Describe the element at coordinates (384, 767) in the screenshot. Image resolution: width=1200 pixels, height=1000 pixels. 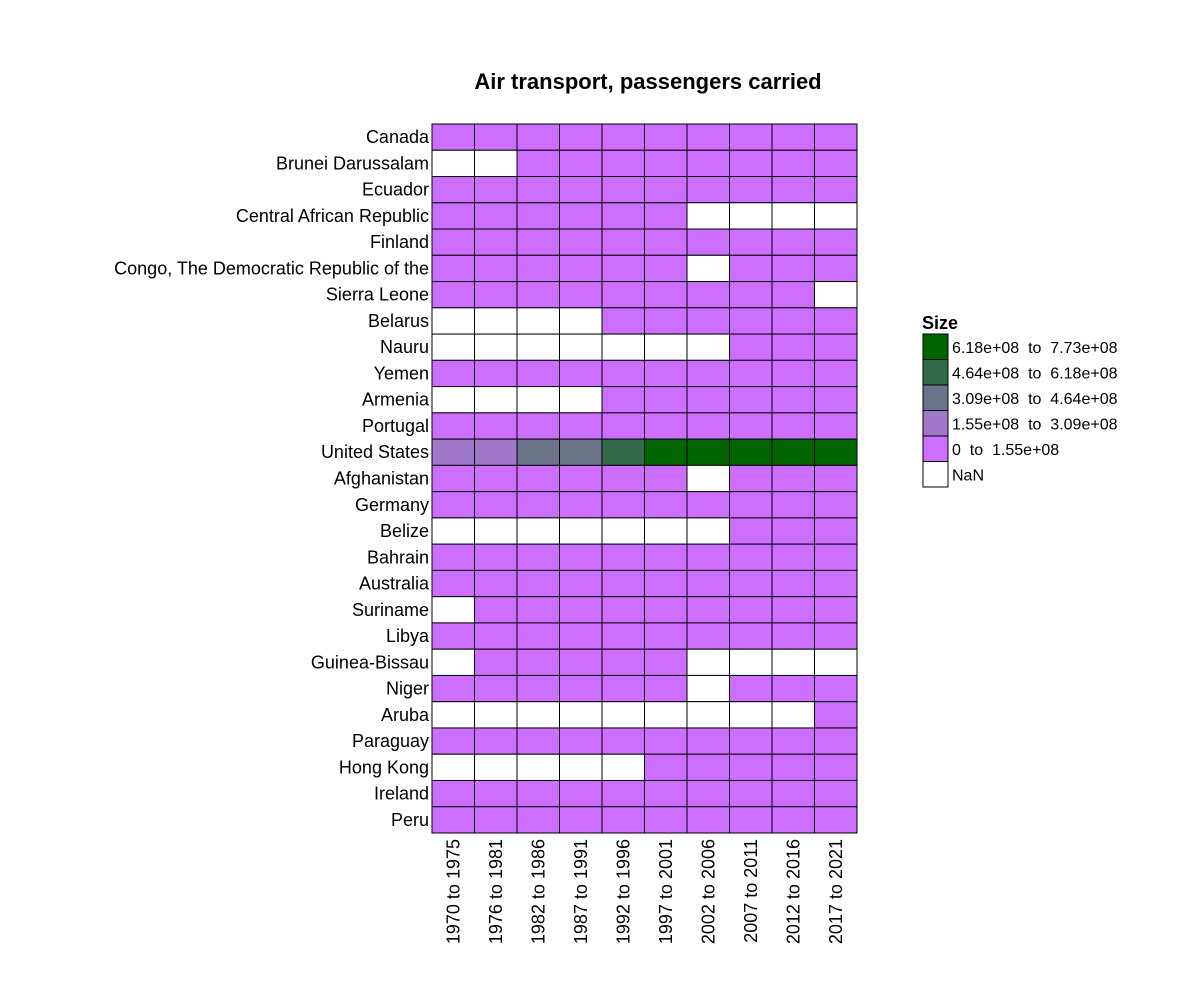
I see `row-label: Hong Kong` at that location.